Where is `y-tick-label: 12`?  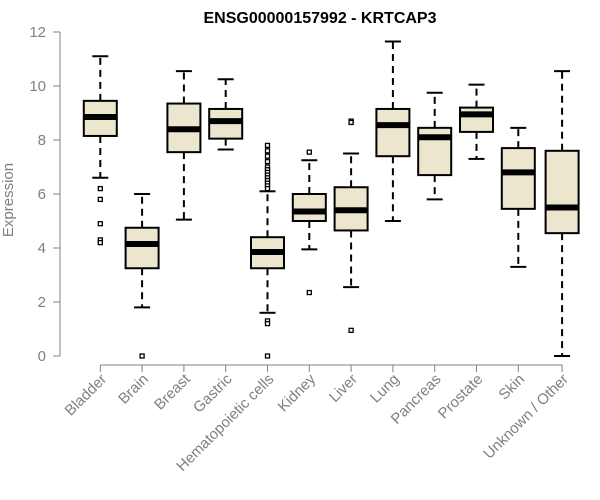
y-tick-label: 12 is located at coordinates (37, 32).